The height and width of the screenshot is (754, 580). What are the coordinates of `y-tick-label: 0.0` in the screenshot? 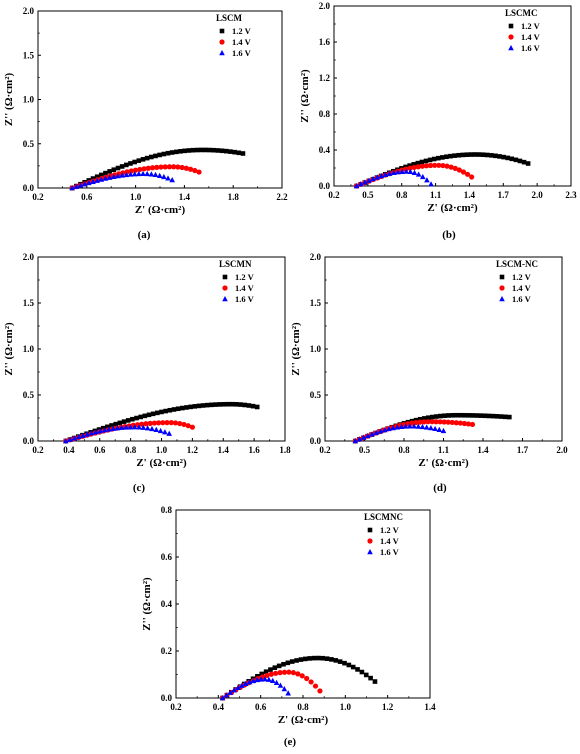 It's located at (29, 441).